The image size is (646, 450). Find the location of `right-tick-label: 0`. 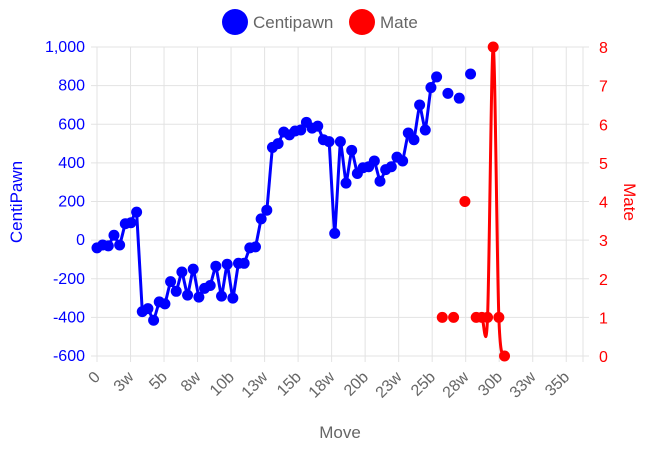

right-tick-label: 0 is located at coordinates (603, 357).